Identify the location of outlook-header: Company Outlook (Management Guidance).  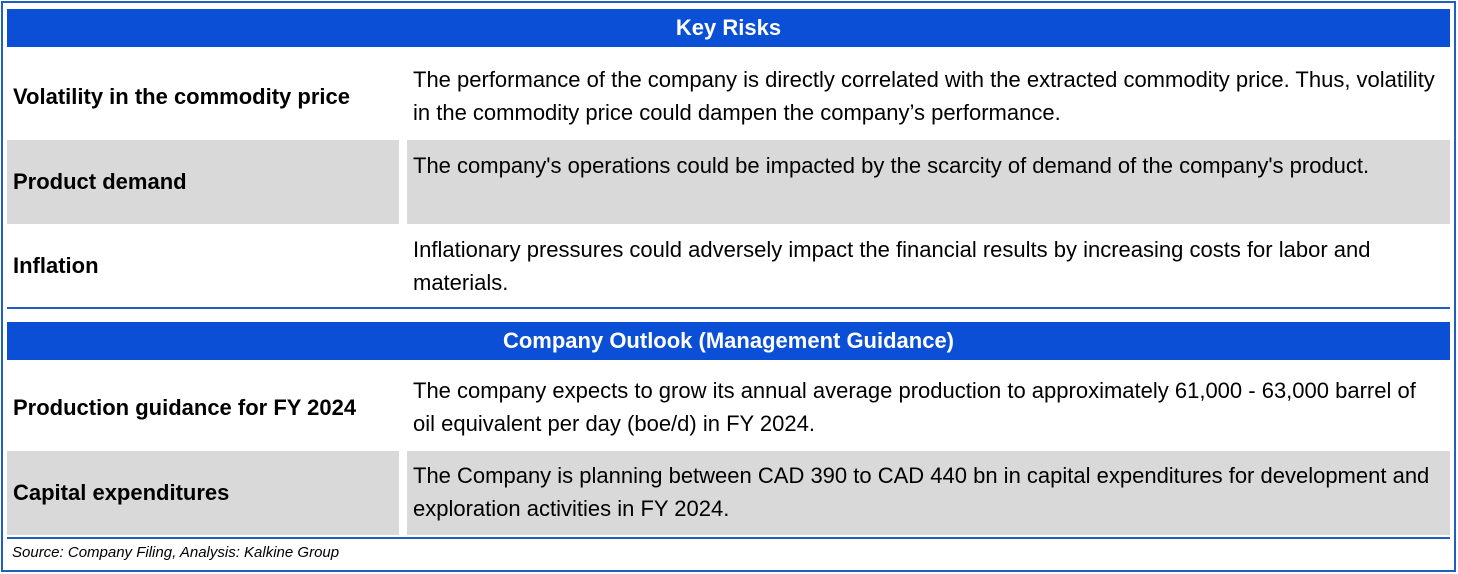
(728, 341).